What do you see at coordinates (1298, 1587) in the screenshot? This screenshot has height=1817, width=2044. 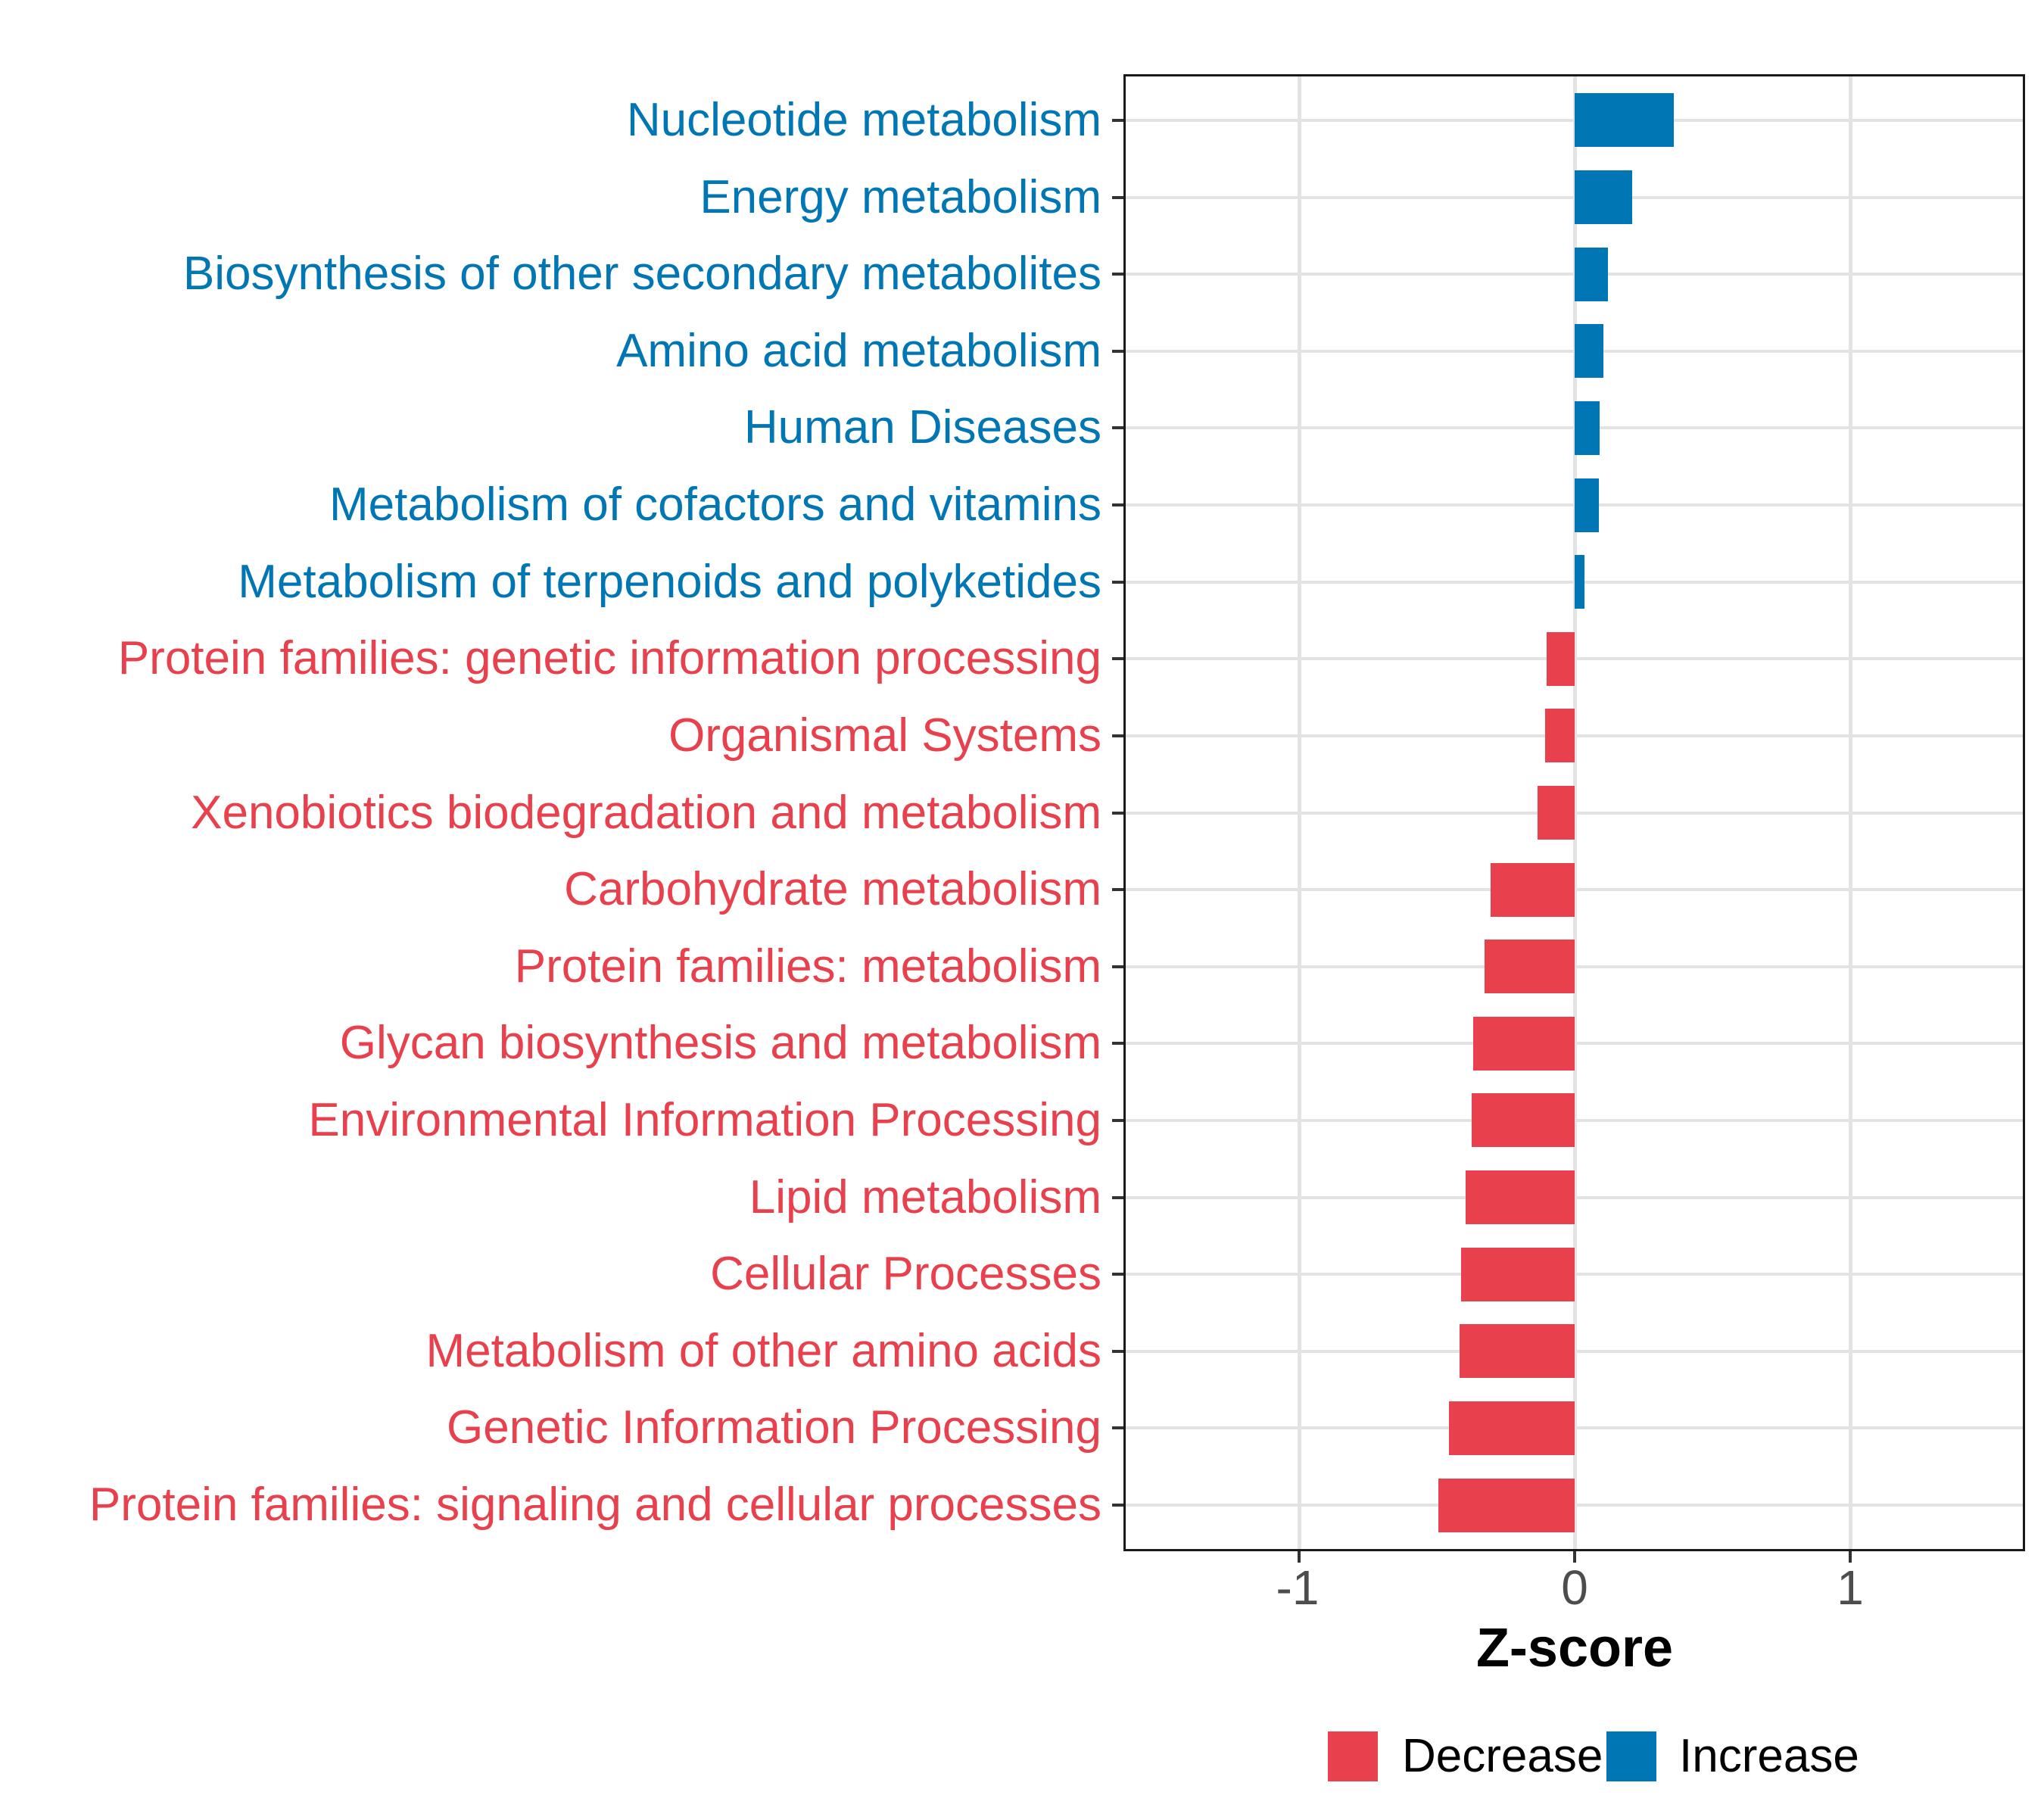 I see `x-tick-label-neg1: -1` at bounding box center [1298, 1587].